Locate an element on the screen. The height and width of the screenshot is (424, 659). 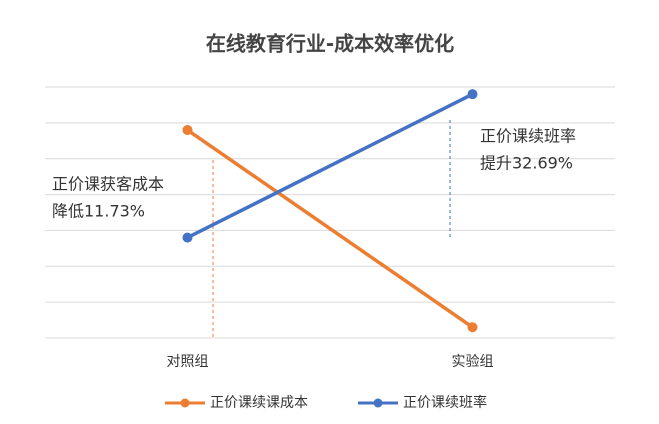
annotation: 提升32.69% is located at coordinates (526, 163).